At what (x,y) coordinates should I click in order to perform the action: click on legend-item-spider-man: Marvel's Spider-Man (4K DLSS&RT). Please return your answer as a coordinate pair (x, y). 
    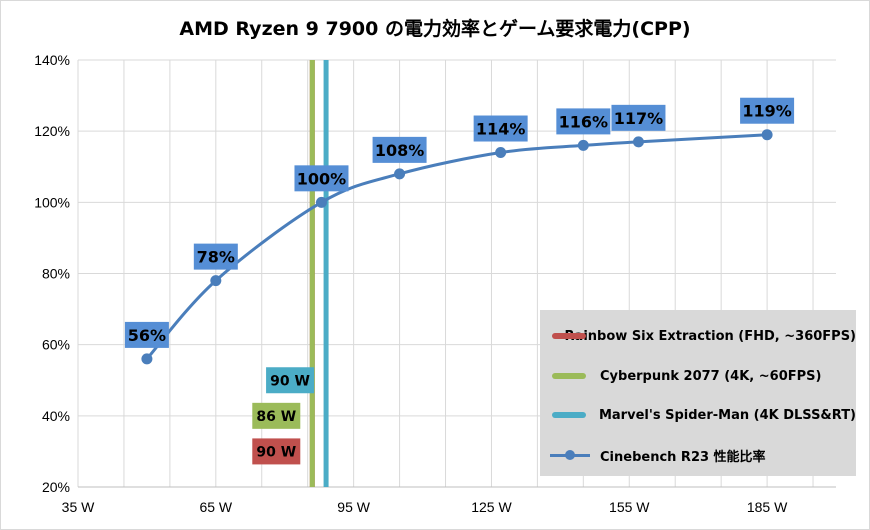
    Looking at the image, I should click on (698, 415).